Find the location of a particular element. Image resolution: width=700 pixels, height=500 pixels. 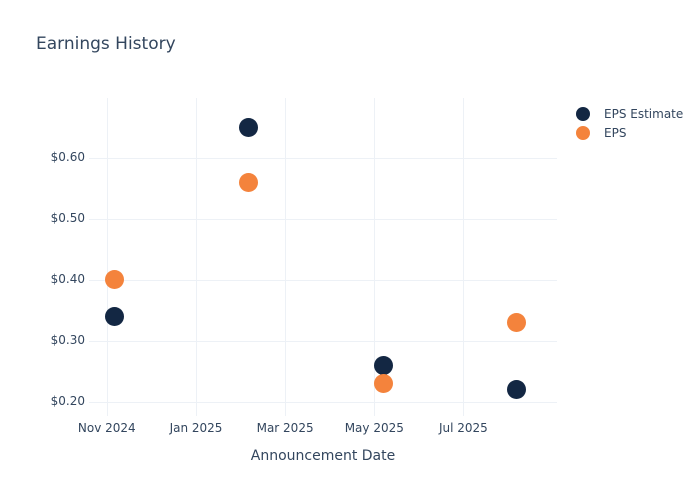

legend-label-eps-estimate: EPS Estimate is located at coordinates (644, 113).